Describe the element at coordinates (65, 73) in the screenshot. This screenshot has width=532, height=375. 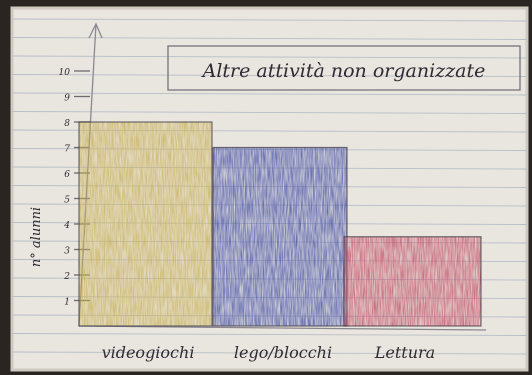
I see `y-tick-label-10: 10` at that location.